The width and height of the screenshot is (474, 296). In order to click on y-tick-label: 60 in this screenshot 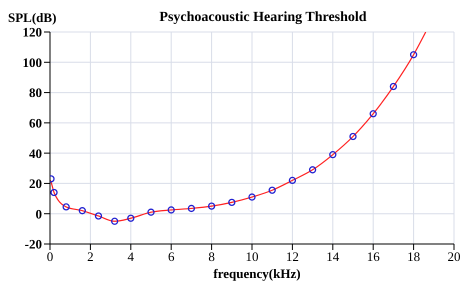, I will do `click(35, 122)`.